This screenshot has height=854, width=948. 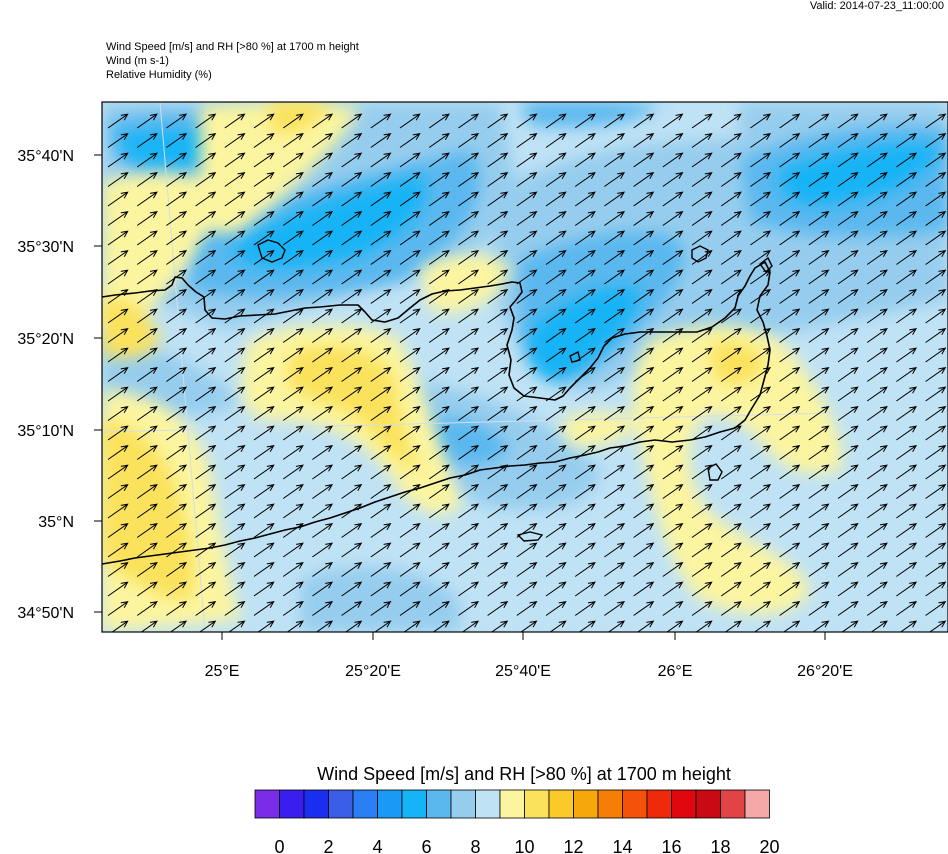 What do you see at coordinates (56, 522) in the screenshot?
I see `lat-tick-5: 35°N` at bounding box center [56, 522].